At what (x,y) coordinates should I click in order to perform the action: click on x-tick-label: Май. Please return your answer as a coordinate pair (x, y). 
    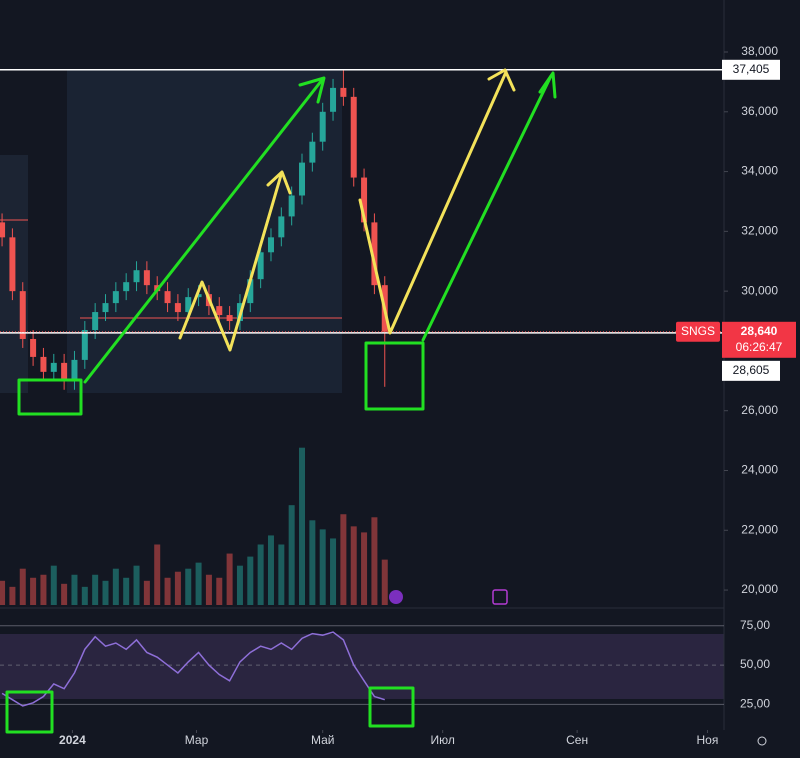
    Looking at the image, I should click on (323, 740).